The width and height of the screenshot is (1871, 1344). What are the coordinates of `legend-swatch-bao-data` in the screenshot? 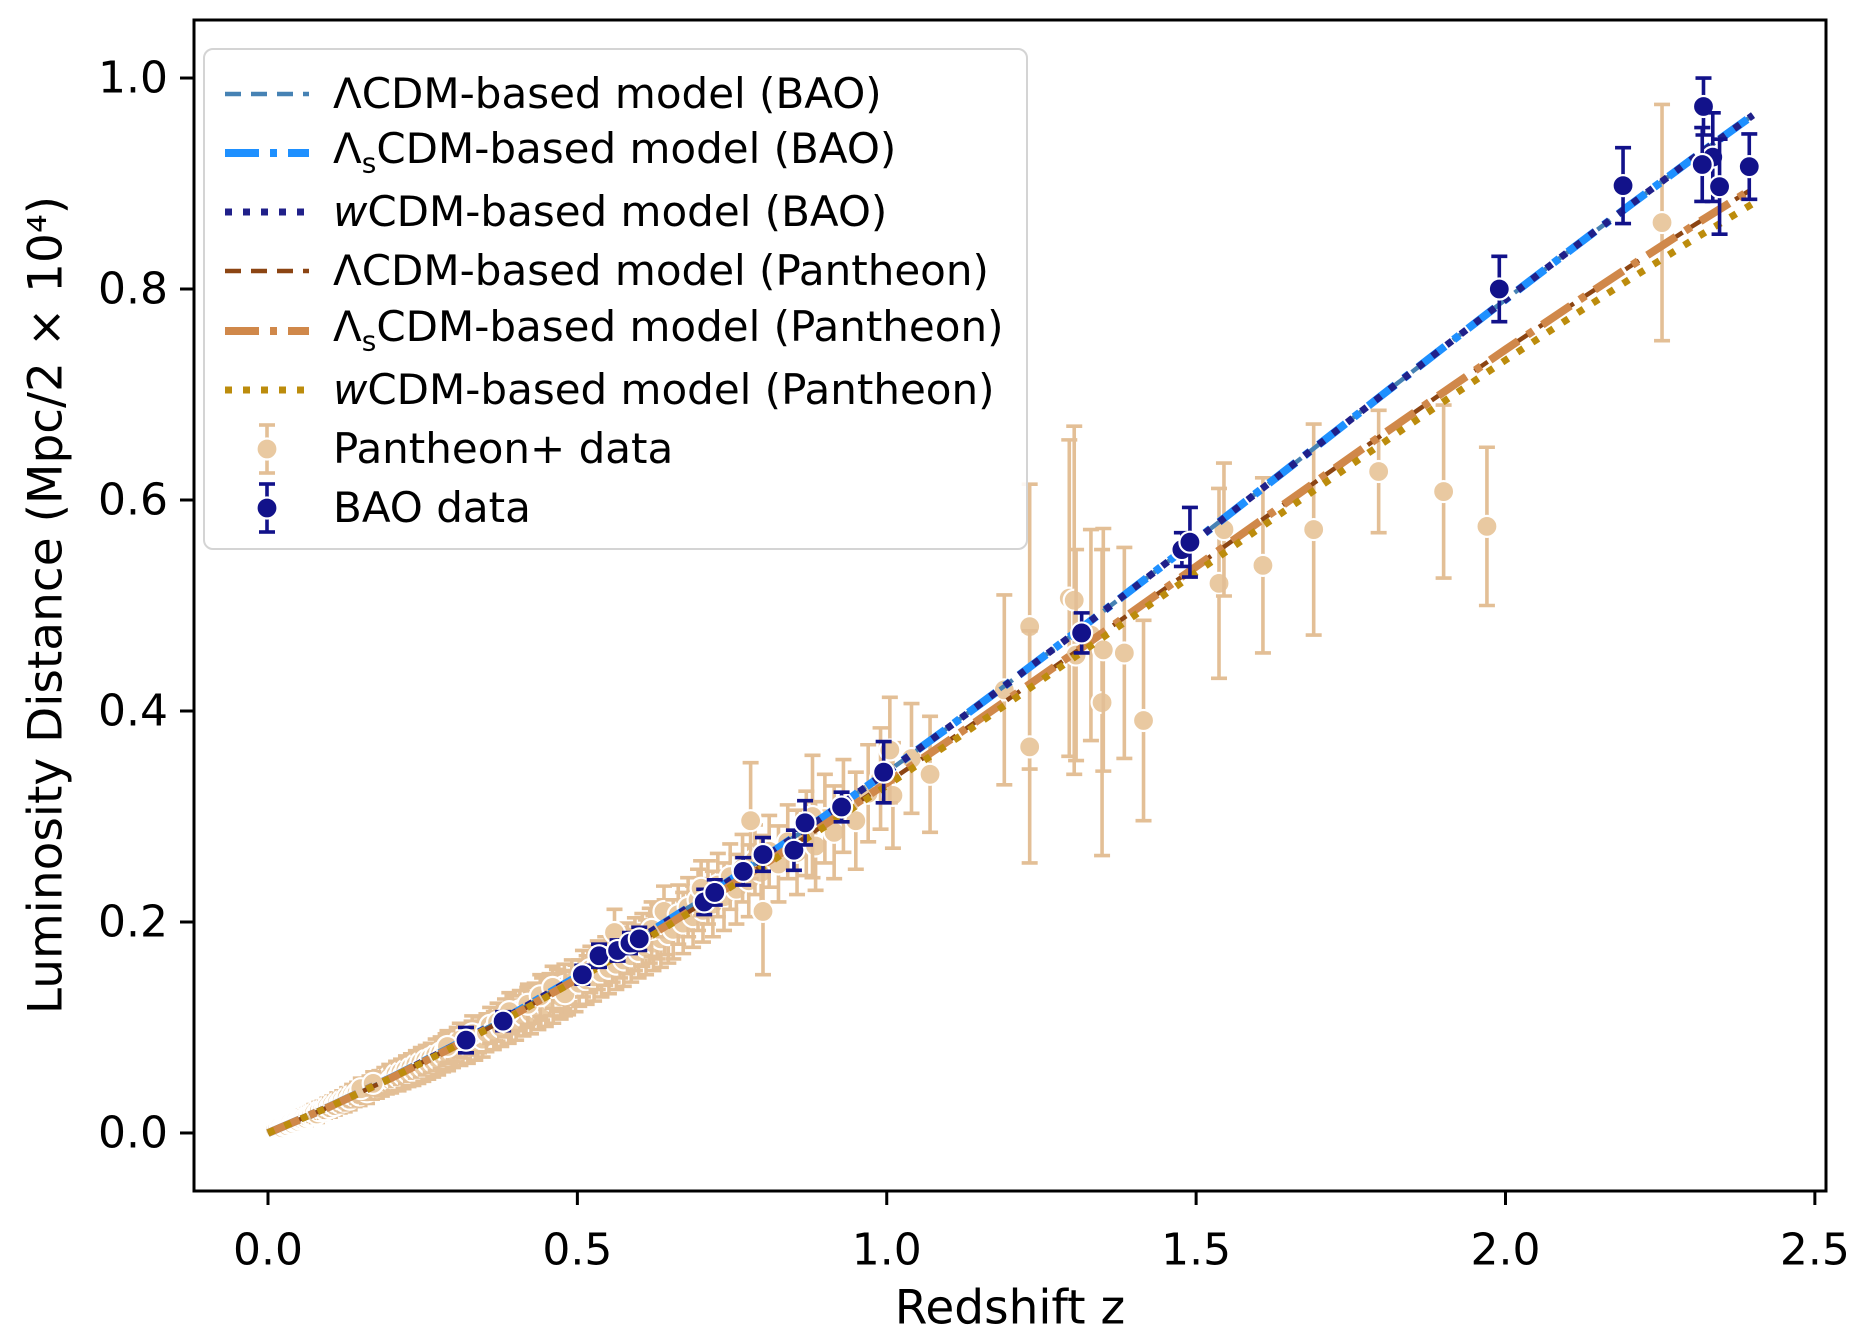 It's located at (267, 508).